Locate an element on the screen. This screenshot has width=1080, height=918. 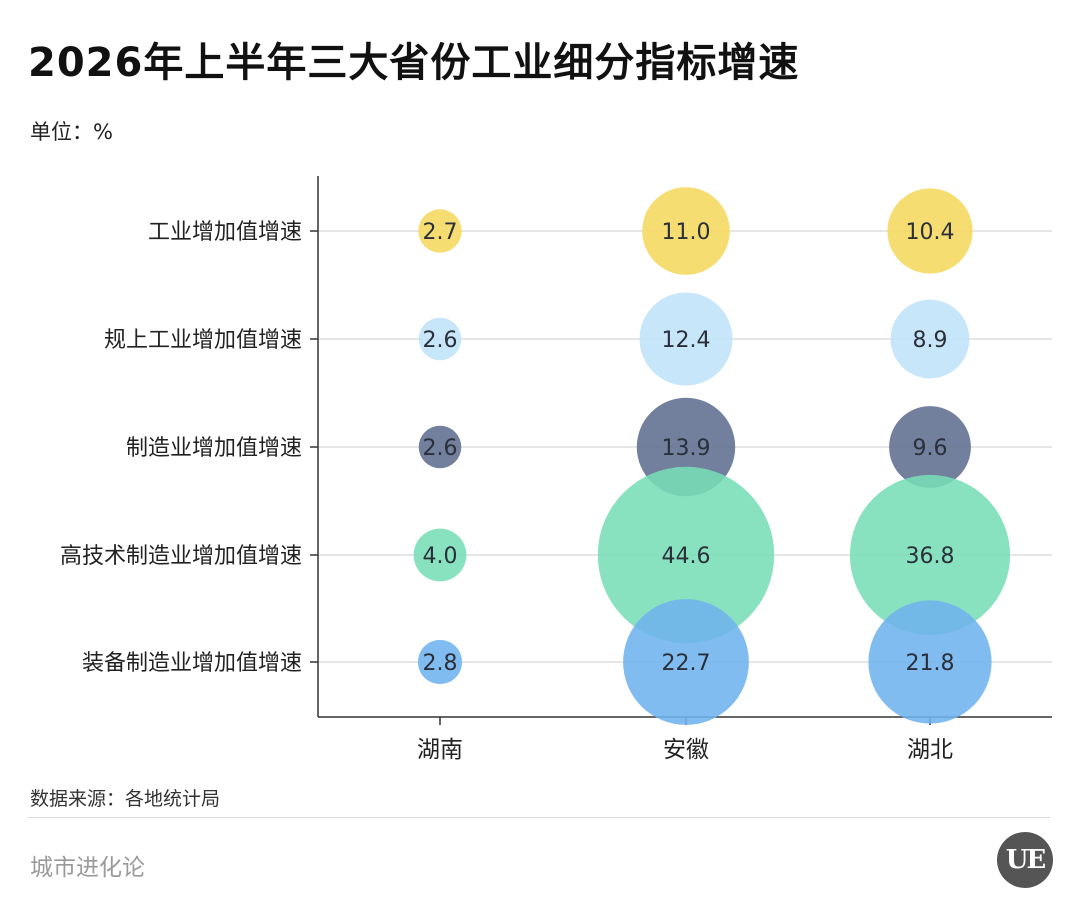
data-label: 44.6 is located at coordinates (686, 556).